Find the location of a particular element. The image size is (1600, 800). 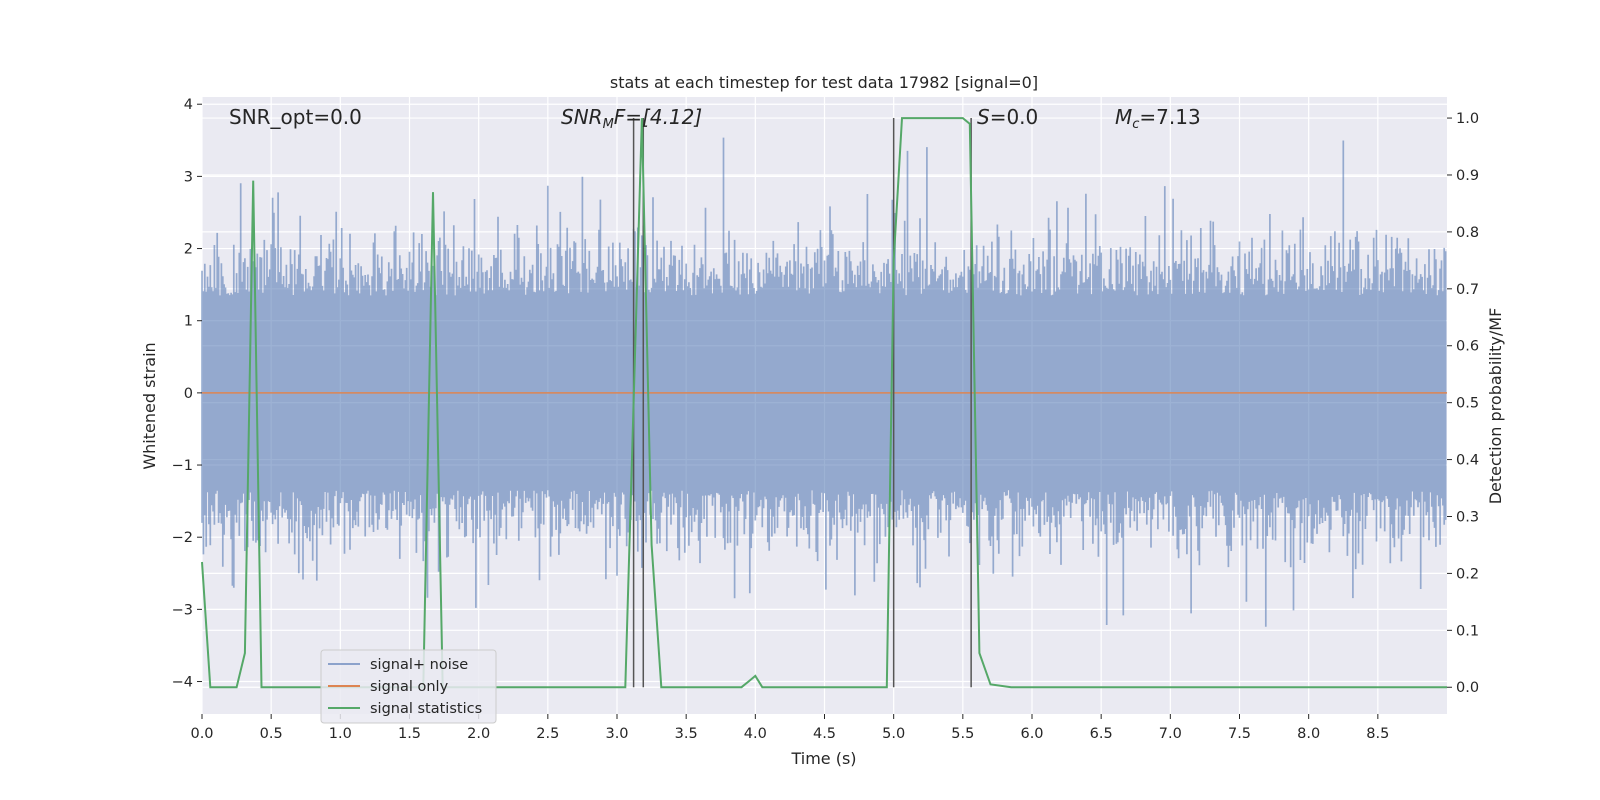

x-tick-label: 4.0 is located at coordinates (755, 734).